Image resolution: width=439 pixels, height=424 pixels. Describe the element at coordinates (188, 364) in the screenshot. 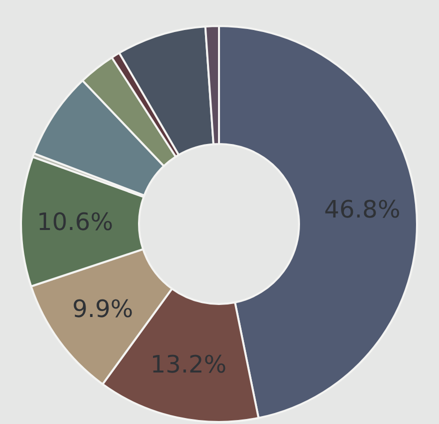

I see `data-label: 13.2%` at that location.